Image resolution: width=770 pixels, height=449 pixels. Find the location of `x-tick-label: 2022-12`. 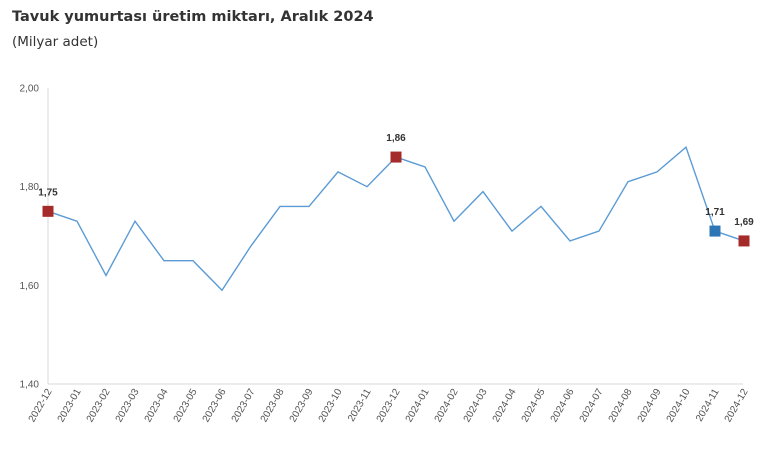

x-tick-label: 2022-12 is located at coordinates (41, 406).